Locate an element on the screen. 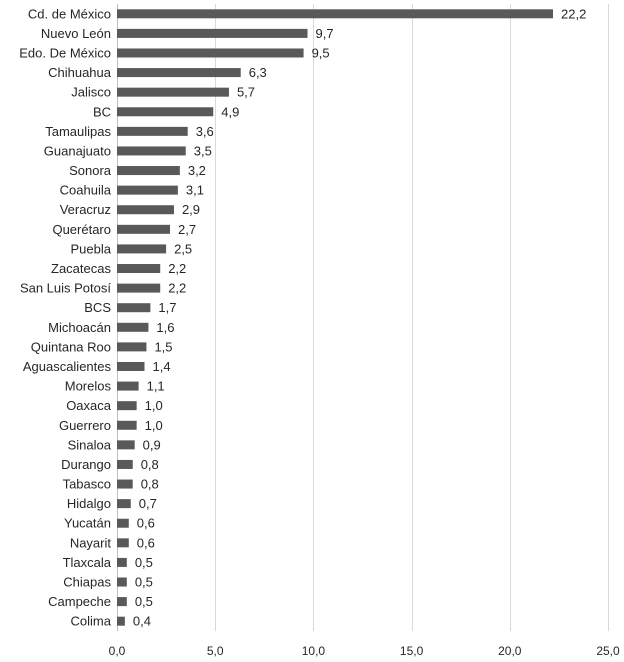  value-label-15: 1,7 is located at coordinates (167, 307).